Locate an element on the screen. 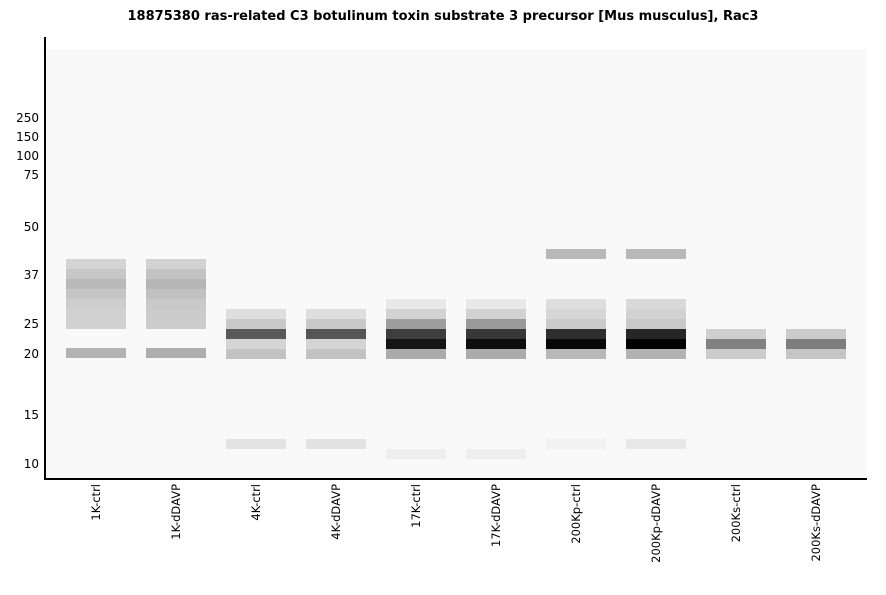  lane-label: 4K-dDAVP is located at coordinates (336, 512).